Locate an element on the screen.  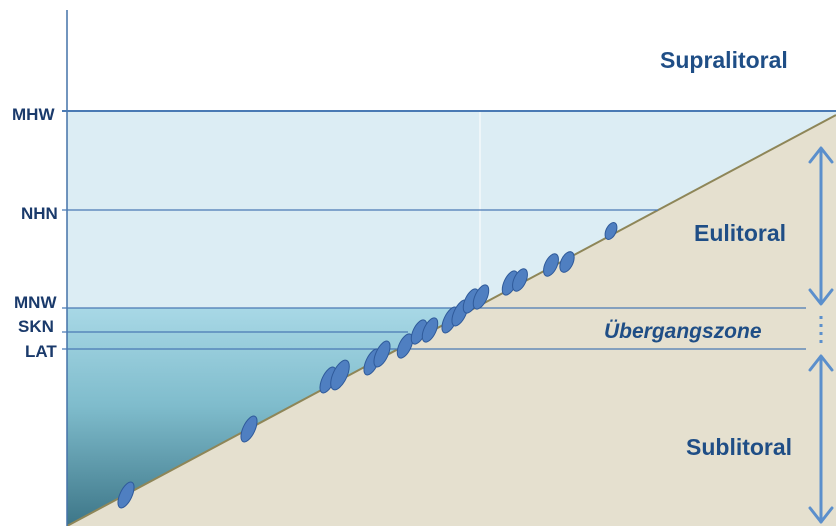
eulitoral-range-arrow is located at coordinates (821, 226).